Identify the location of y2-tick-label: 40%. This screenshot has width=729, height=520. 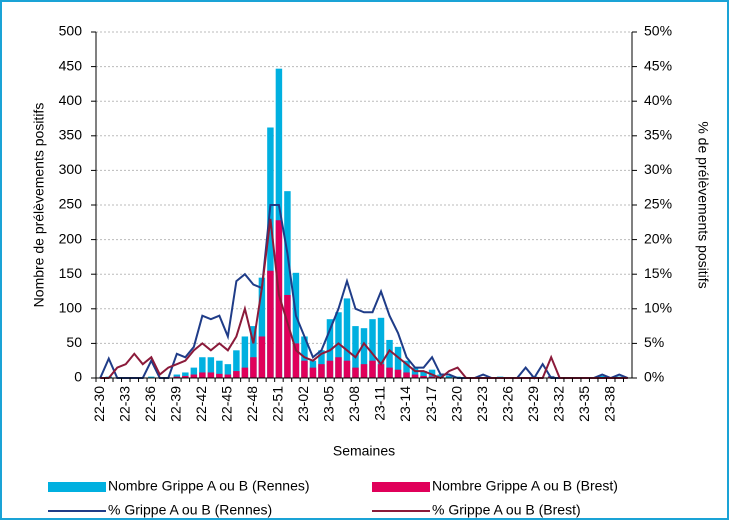
(658, 100).